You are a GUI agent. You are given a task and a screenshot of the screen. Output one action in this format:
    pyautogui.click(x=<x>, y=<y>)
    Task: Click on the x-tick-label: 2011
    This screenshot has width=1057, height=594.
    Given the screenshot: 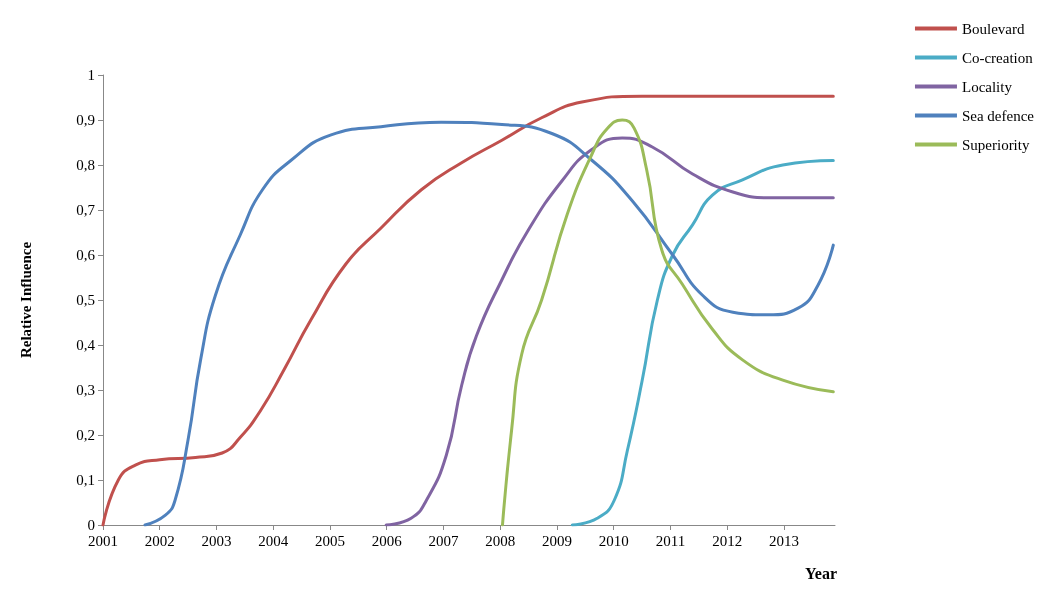 What is the action you would take?
    pyautogui.click(x=670, y=540)
    